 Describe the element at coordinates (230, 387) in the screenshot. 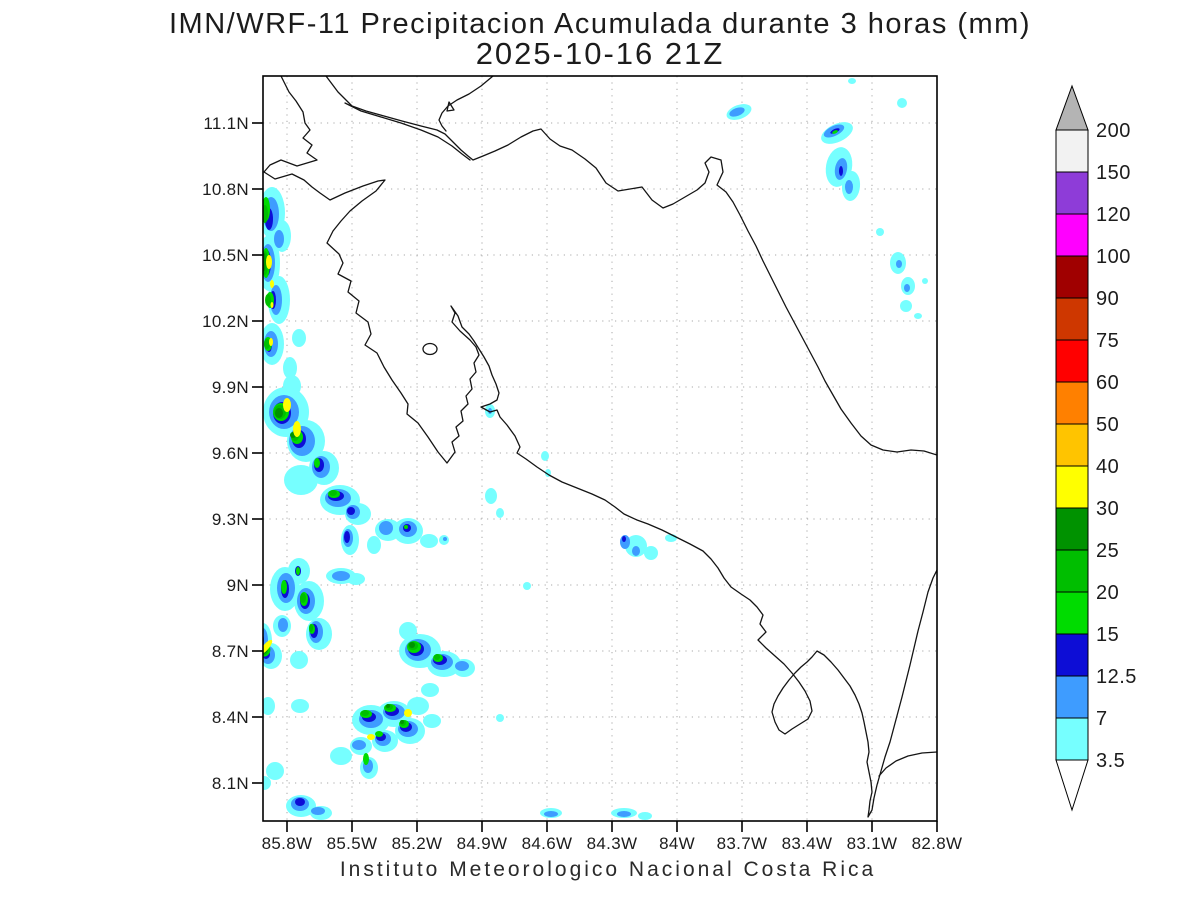

I see `lat-tick-label: 9.9N` at that location.